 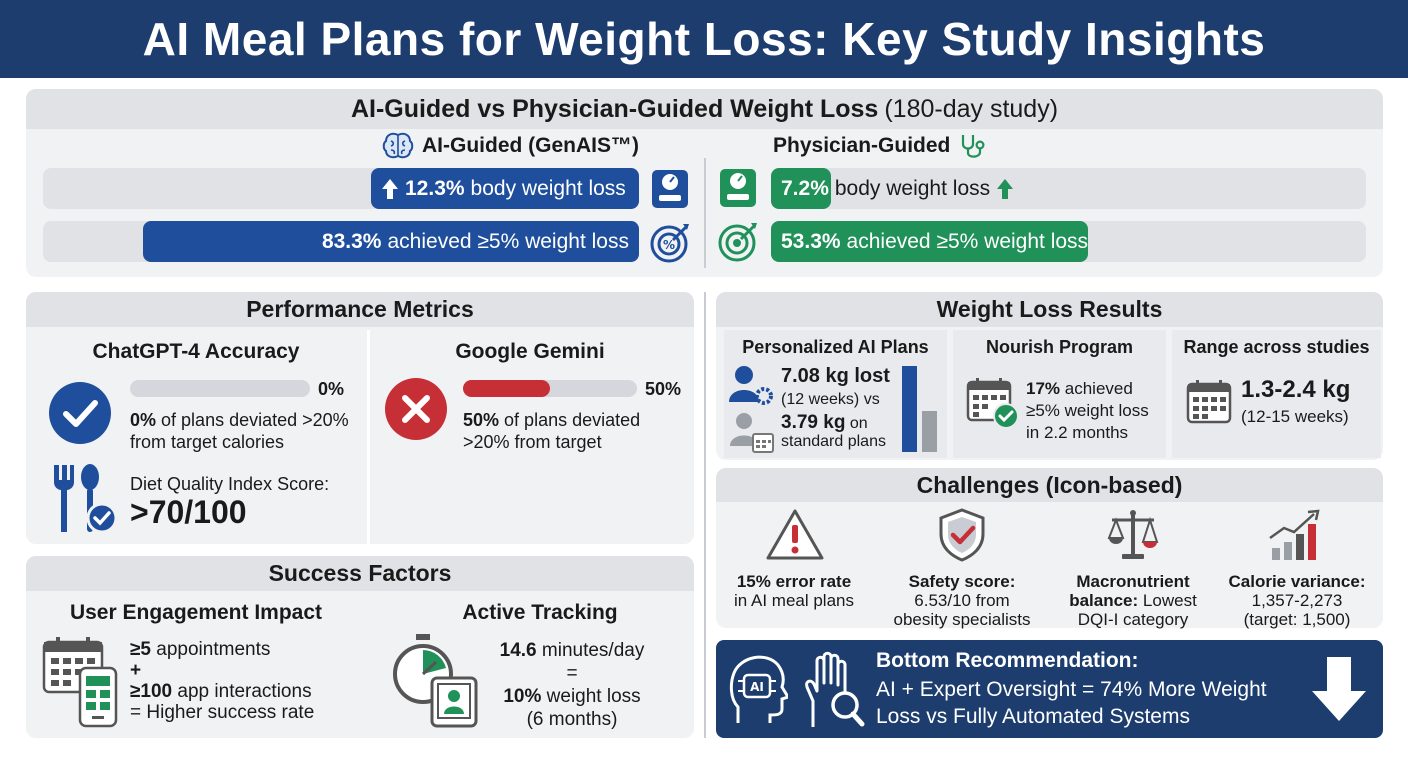 I want to click on physician-weight-track, so click(x=1068, y=188).